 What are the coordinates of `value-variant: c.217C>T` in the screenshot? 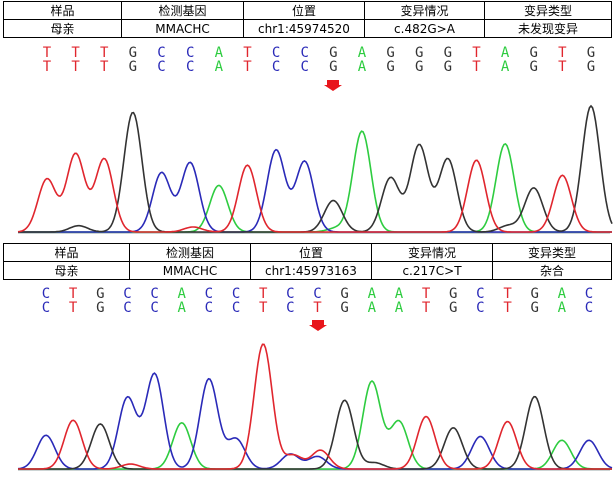 It's located at (432, 270).